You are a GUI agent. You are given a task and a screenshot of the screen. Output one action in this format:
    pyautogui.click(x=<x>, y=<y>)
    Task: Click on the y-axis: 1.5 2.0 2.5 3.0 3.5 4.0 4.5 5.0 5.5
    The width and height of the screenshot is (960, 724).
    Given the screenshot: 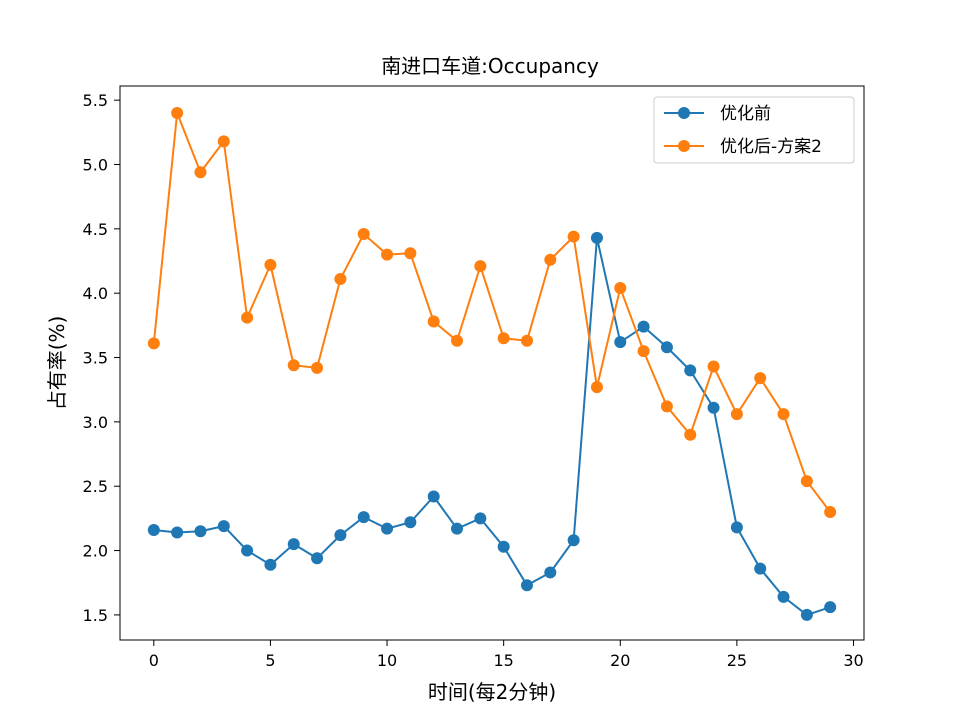 What is the action you would take?
    pyautogui.click(x=101, y=358)
    